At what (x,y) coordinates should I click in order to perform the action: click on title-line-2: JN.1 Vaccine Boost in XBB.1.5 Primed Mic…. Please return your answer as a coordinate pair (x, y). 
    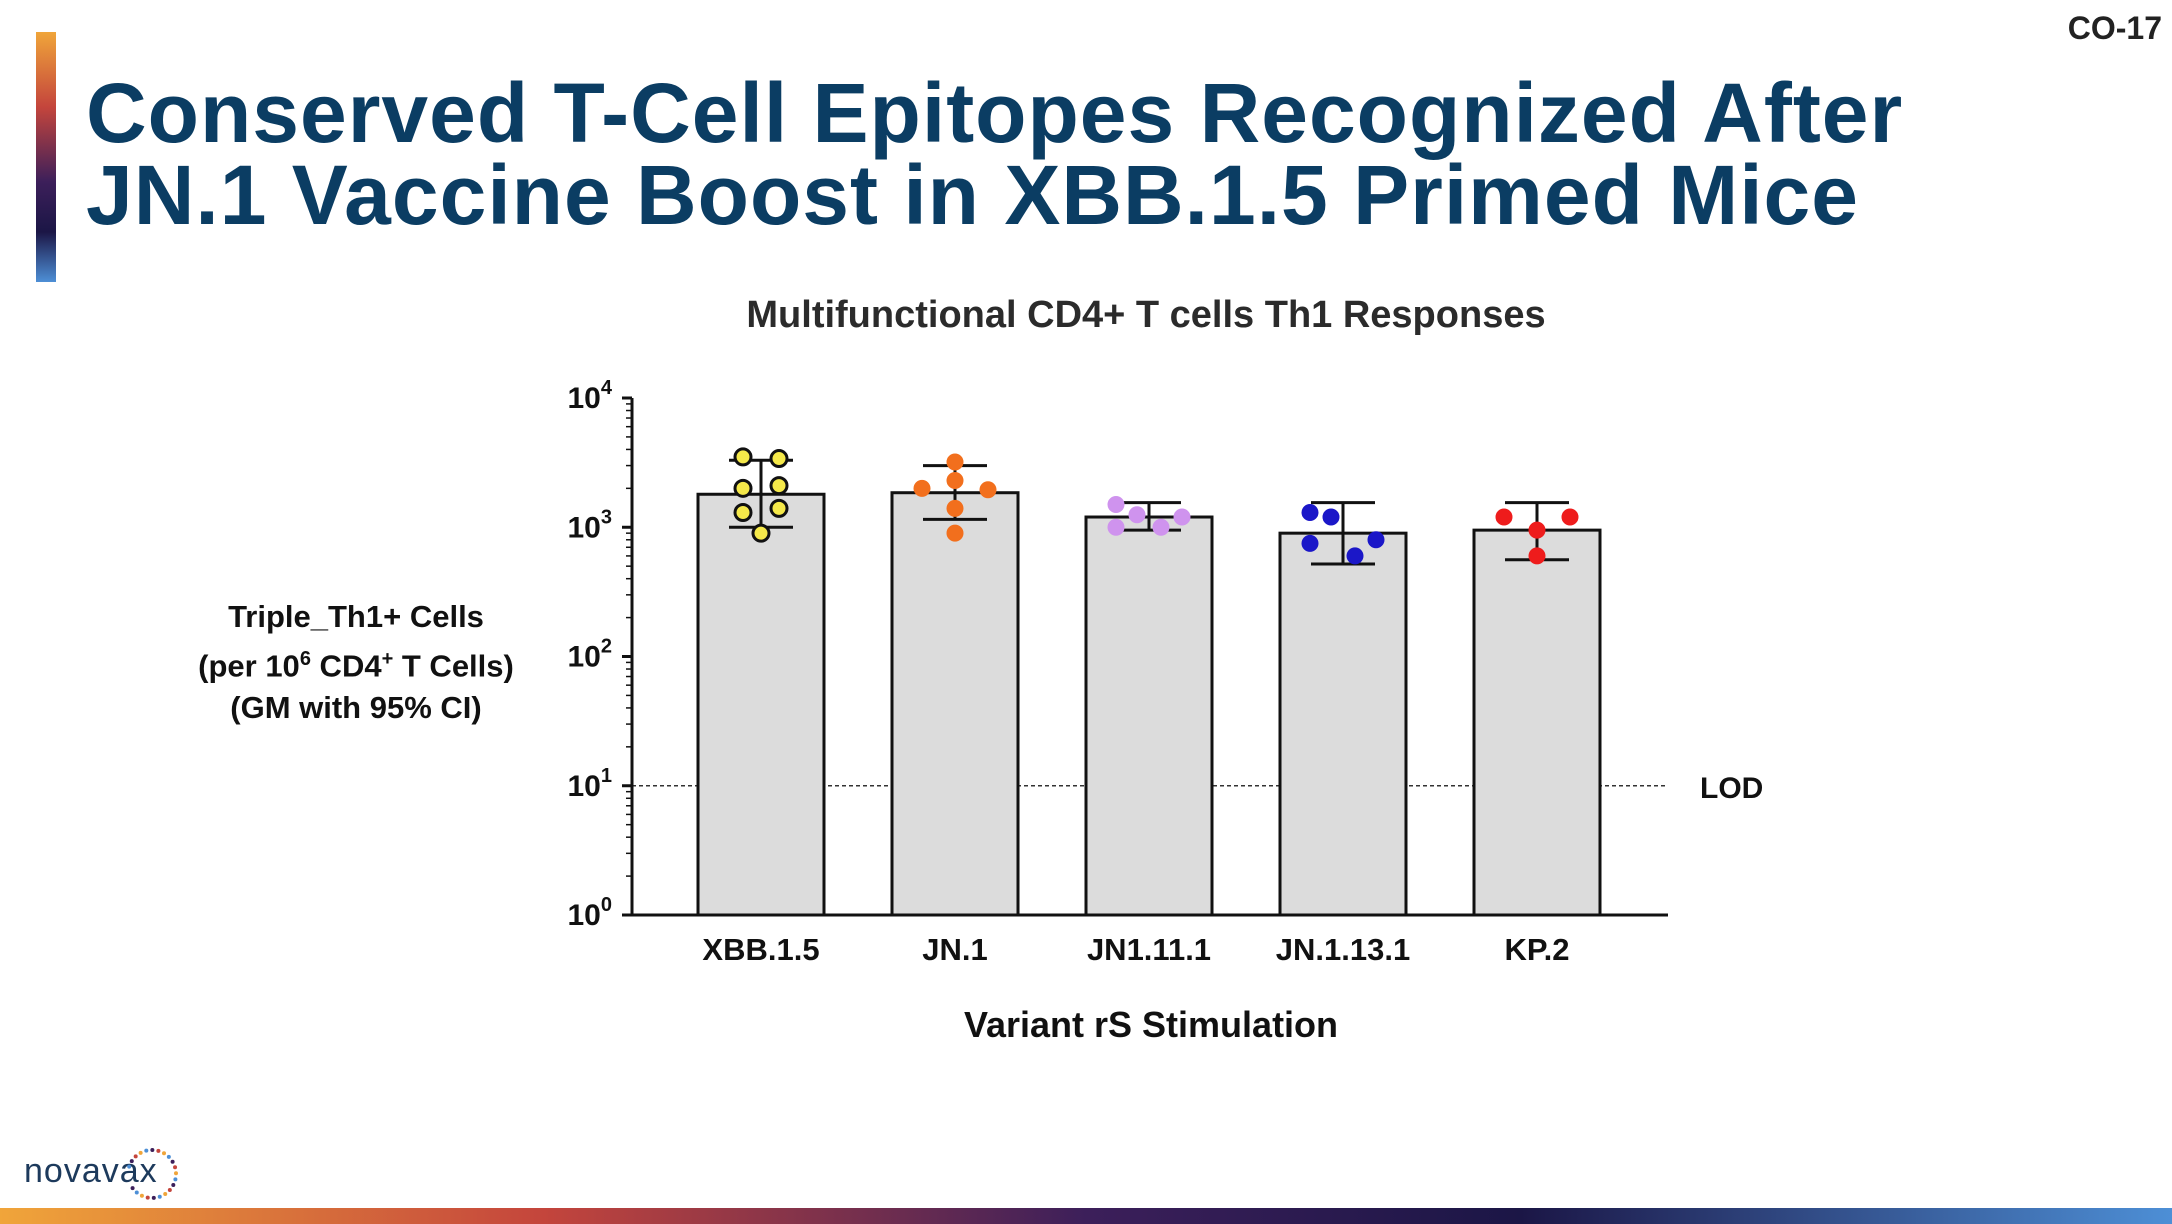
    Looking at the image, I should click on (972, 195).